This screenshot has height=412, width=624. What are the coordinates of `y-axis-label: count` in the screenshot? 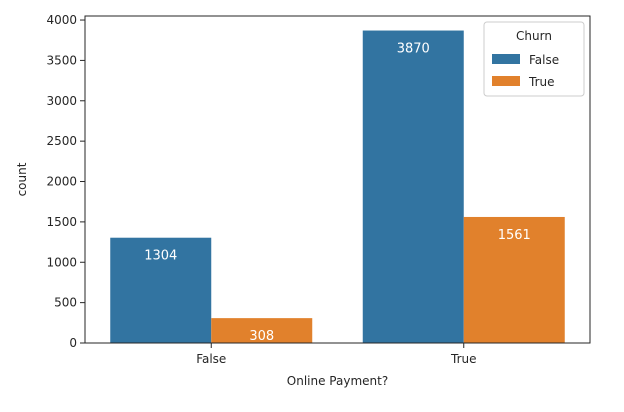 It's located at (22, 179).